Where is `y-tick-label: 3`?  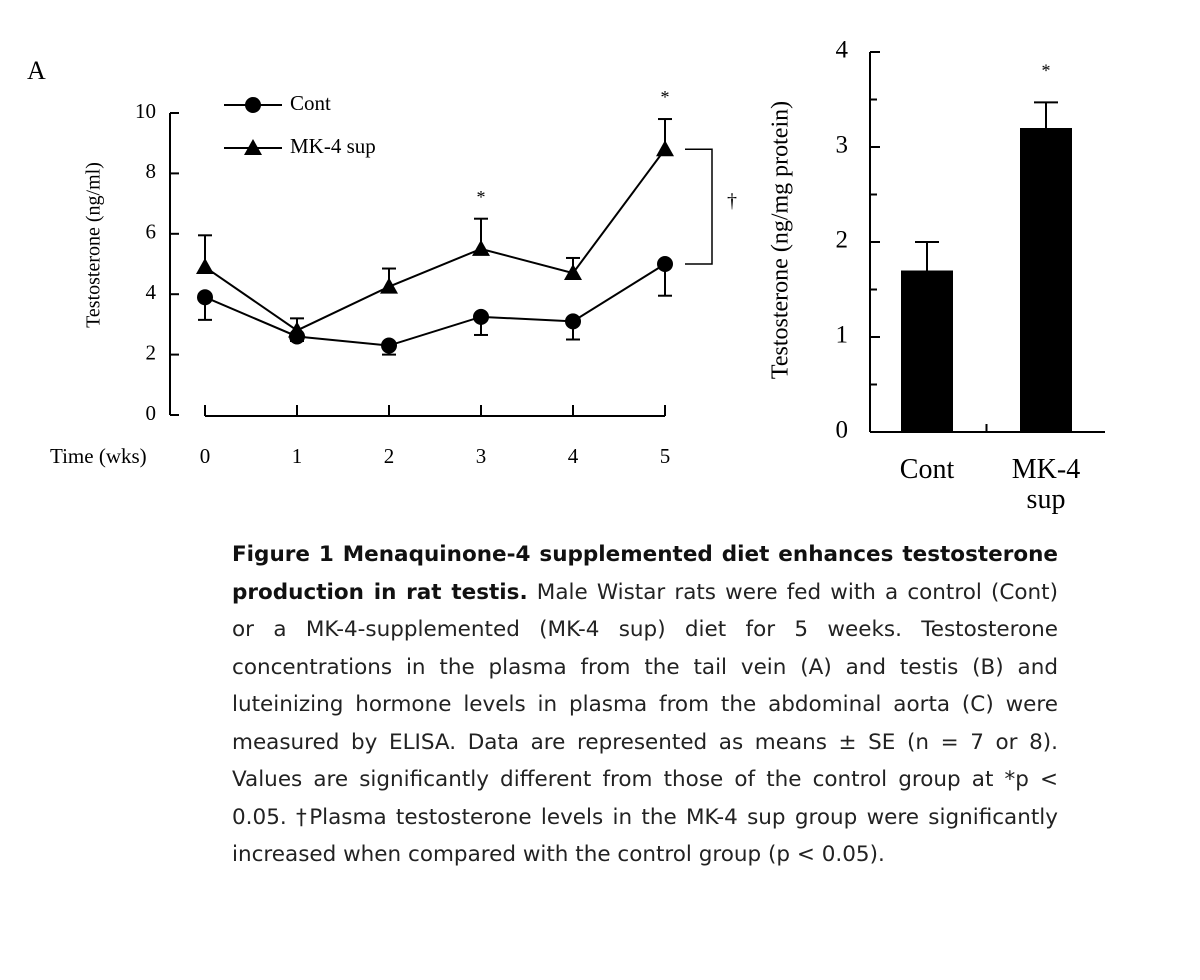 y-tick-label: 3 is located at coordinates (842, 145).